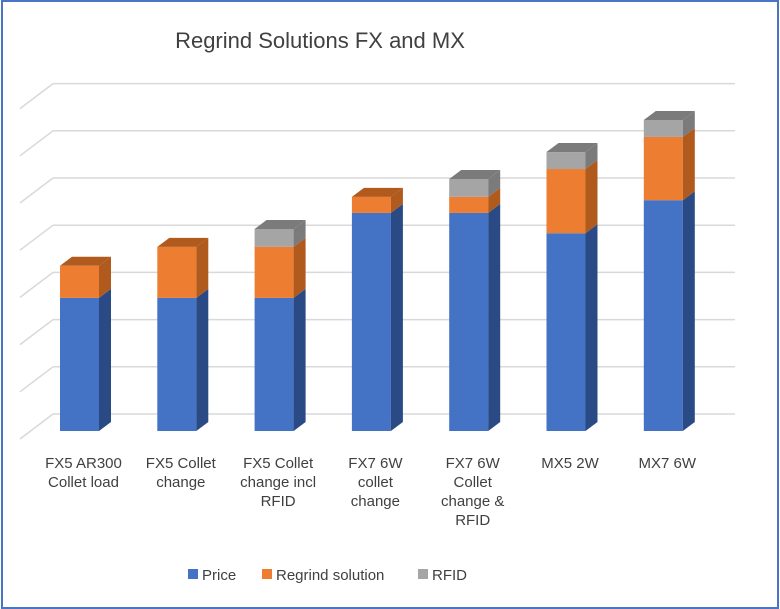  I want to click on x-tick-label: FX7 6W Collet change & RFID, so click(472, 492).